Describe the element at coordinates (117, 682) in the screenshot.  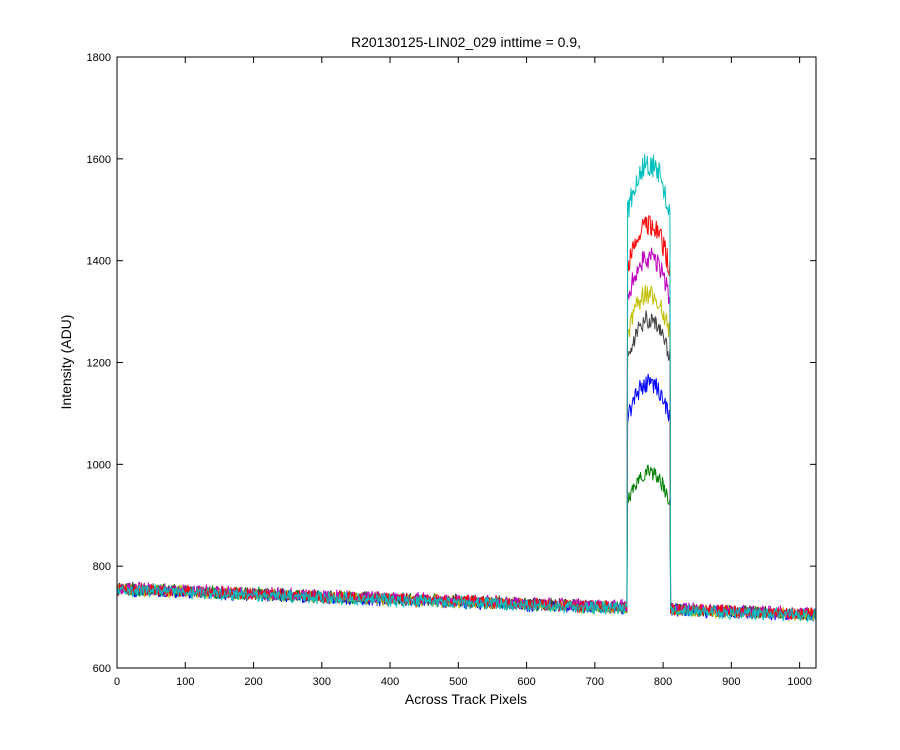
I see `x-tick-label: 0` at that location.